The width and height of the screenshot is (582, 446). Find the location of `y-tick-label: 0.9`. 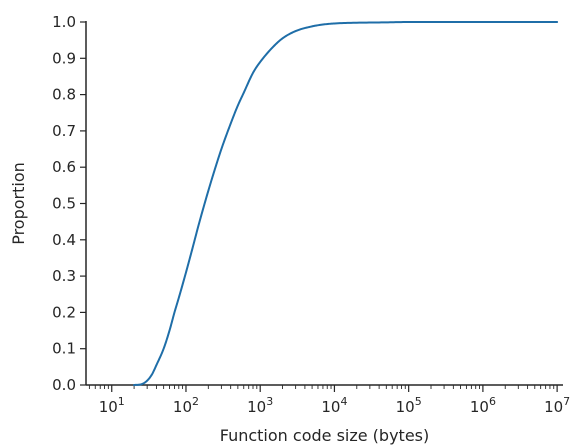

y-tick-label: 0.9 is located at coordinates (64, 58).